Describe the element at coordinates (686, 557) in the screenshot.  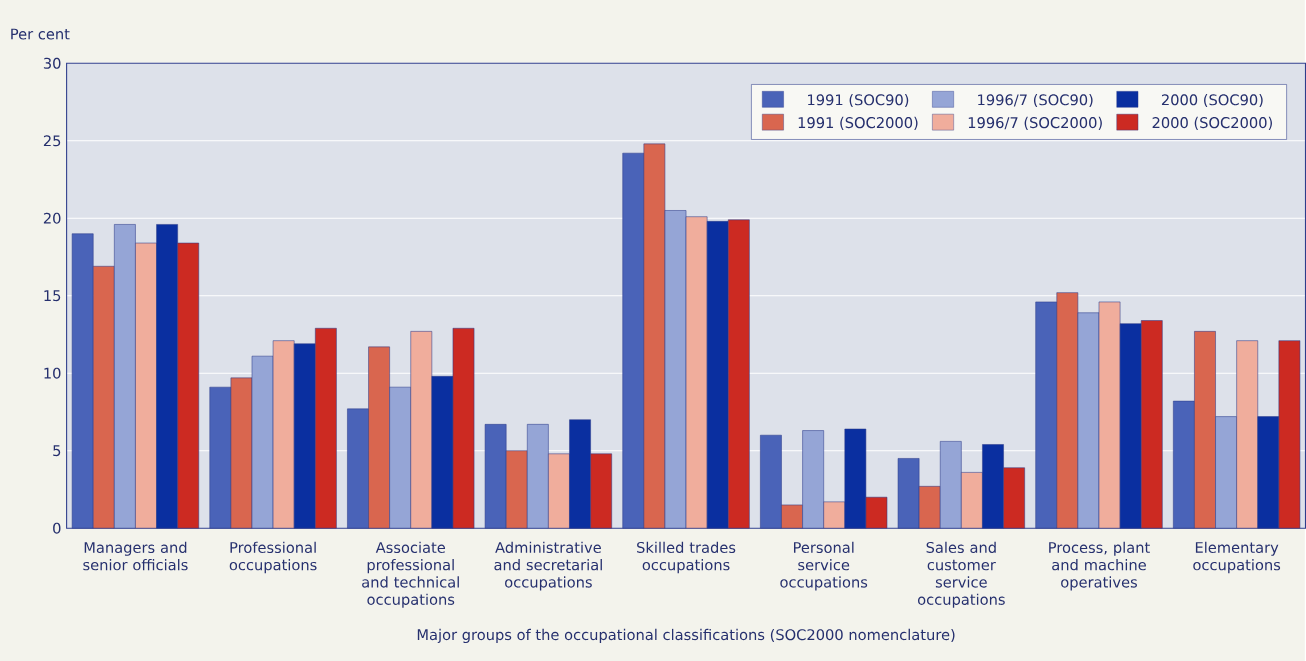
I see `x-tick-label: Skilled trades occupations` at that location.